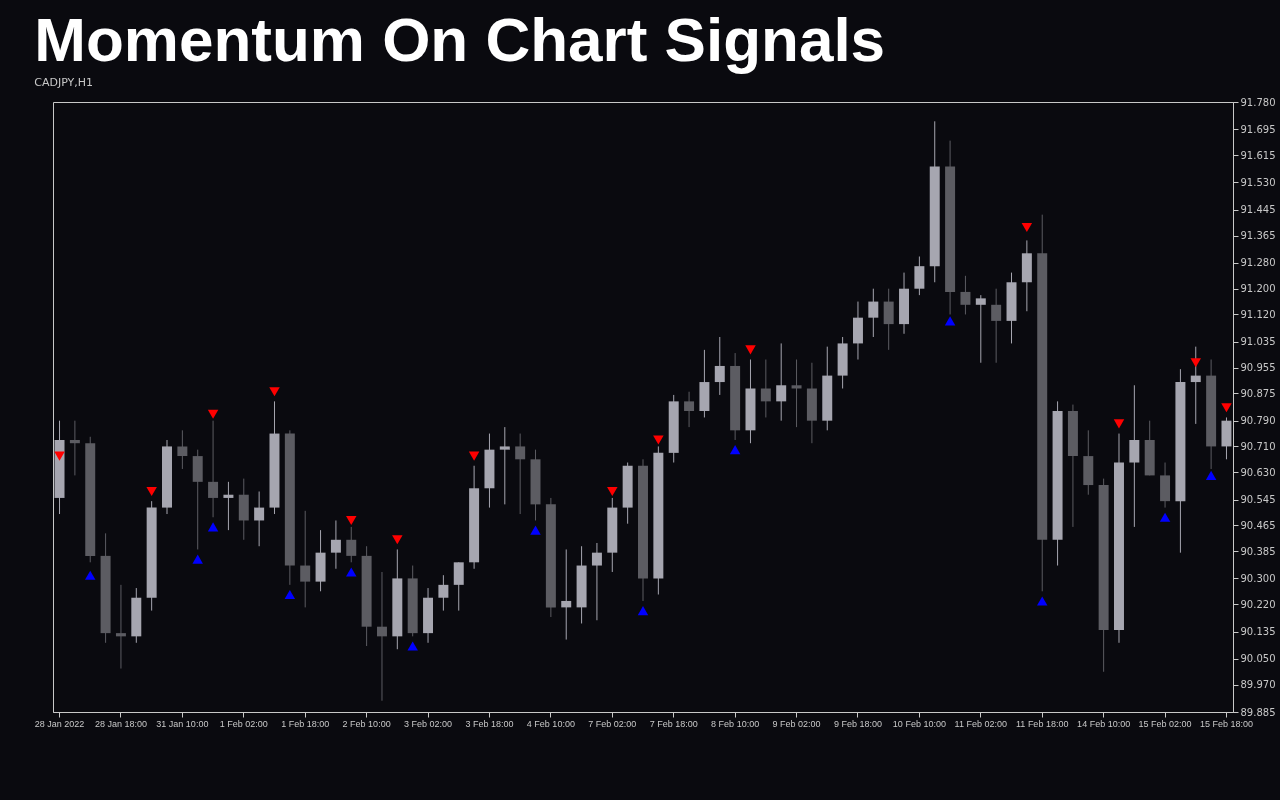 The height and width of the screenshot is (800, 1280). I want to click on y-tick-label: 89.970, so click(1258, 685).